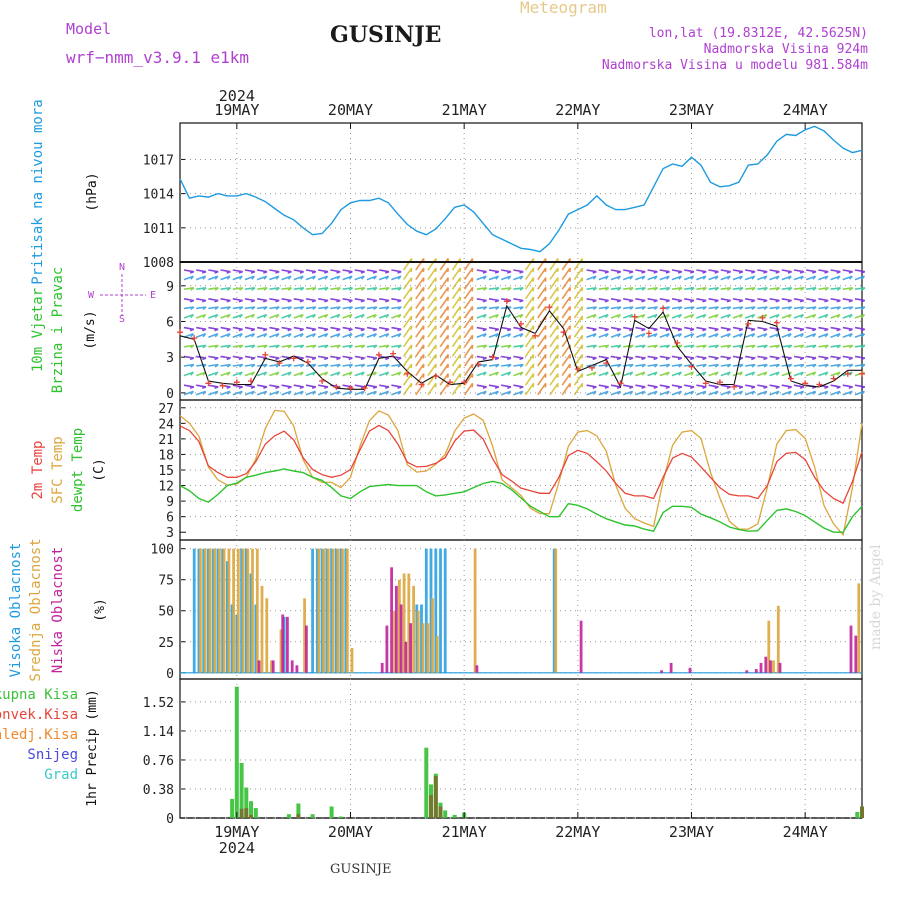 The height and width of the screenshot is (900, 900). What do you see at coordinates (158, 57) in the screenshot?
I see `model-name: wrf−nmm_v3.9.1 e1km` at bounding box center [158, 57].